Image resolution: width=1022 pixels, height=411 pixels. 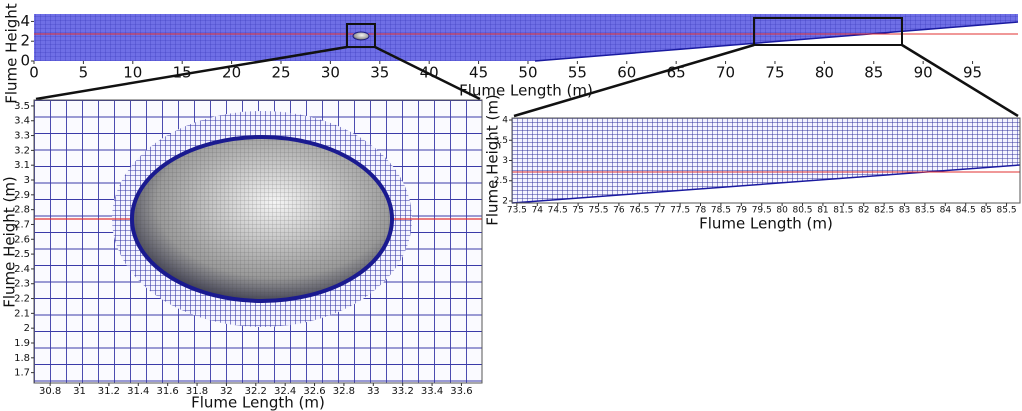 I want to click on y-tick-label: 3.3, so click(x=22, y=136).